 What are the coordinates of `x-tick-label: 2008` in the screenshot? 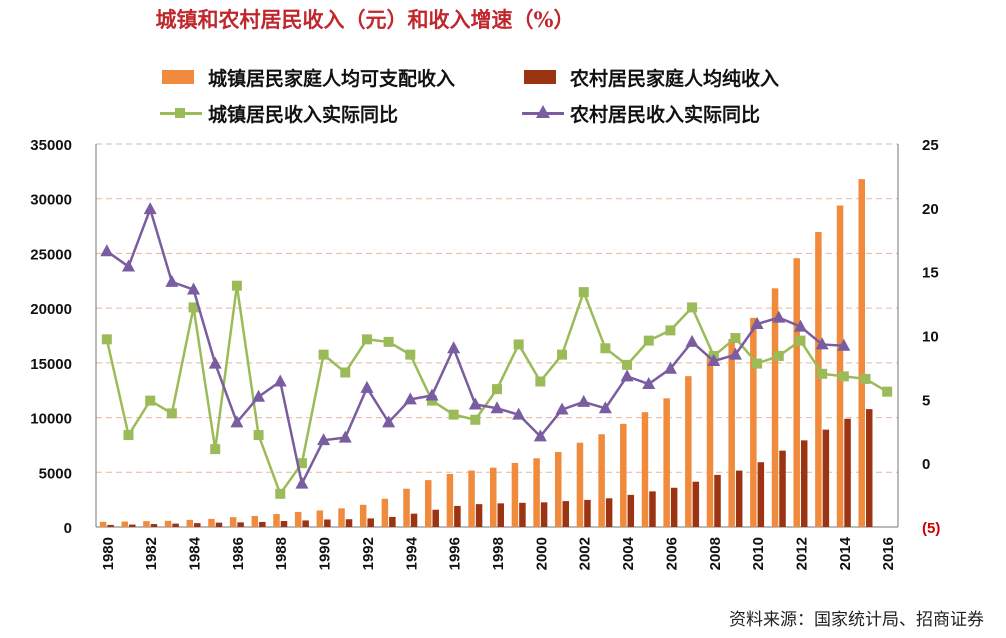 It's located at (715, 553).